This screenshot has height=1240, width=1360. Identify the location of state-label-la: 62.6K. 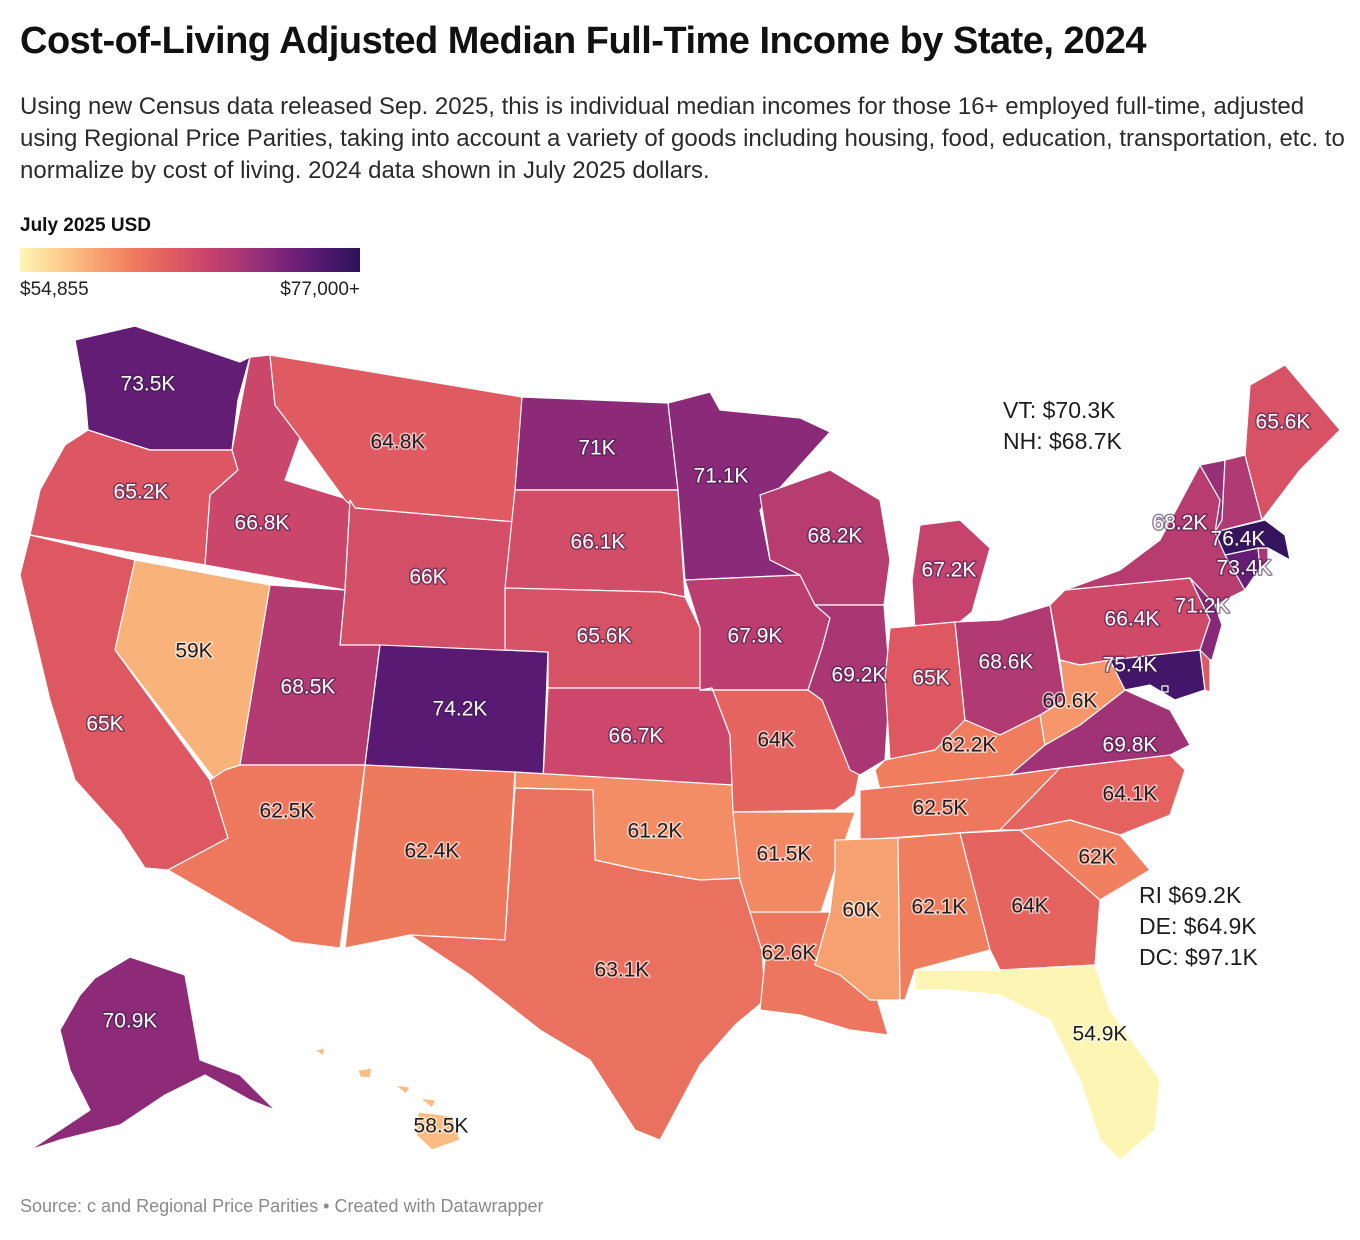
(789, 953).